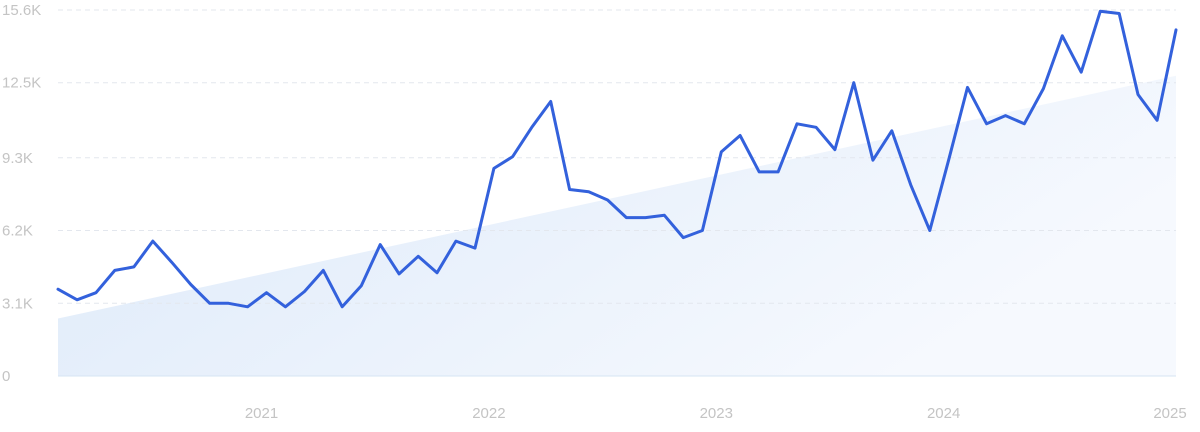  Describe the element at coordinates (261, 413) in the screenshot. I see `x-tick-label: 2021` at that location.